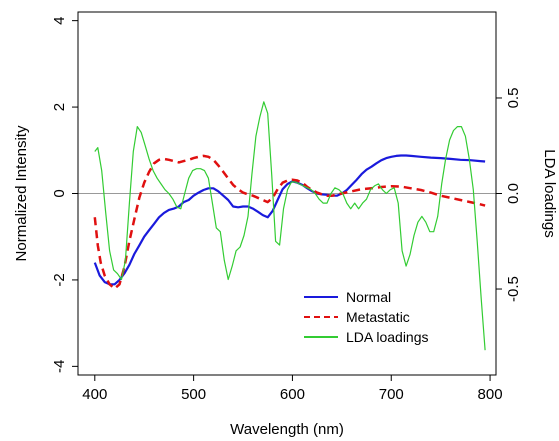  I want to click on y-tick-label: 0, so click(59, 193).